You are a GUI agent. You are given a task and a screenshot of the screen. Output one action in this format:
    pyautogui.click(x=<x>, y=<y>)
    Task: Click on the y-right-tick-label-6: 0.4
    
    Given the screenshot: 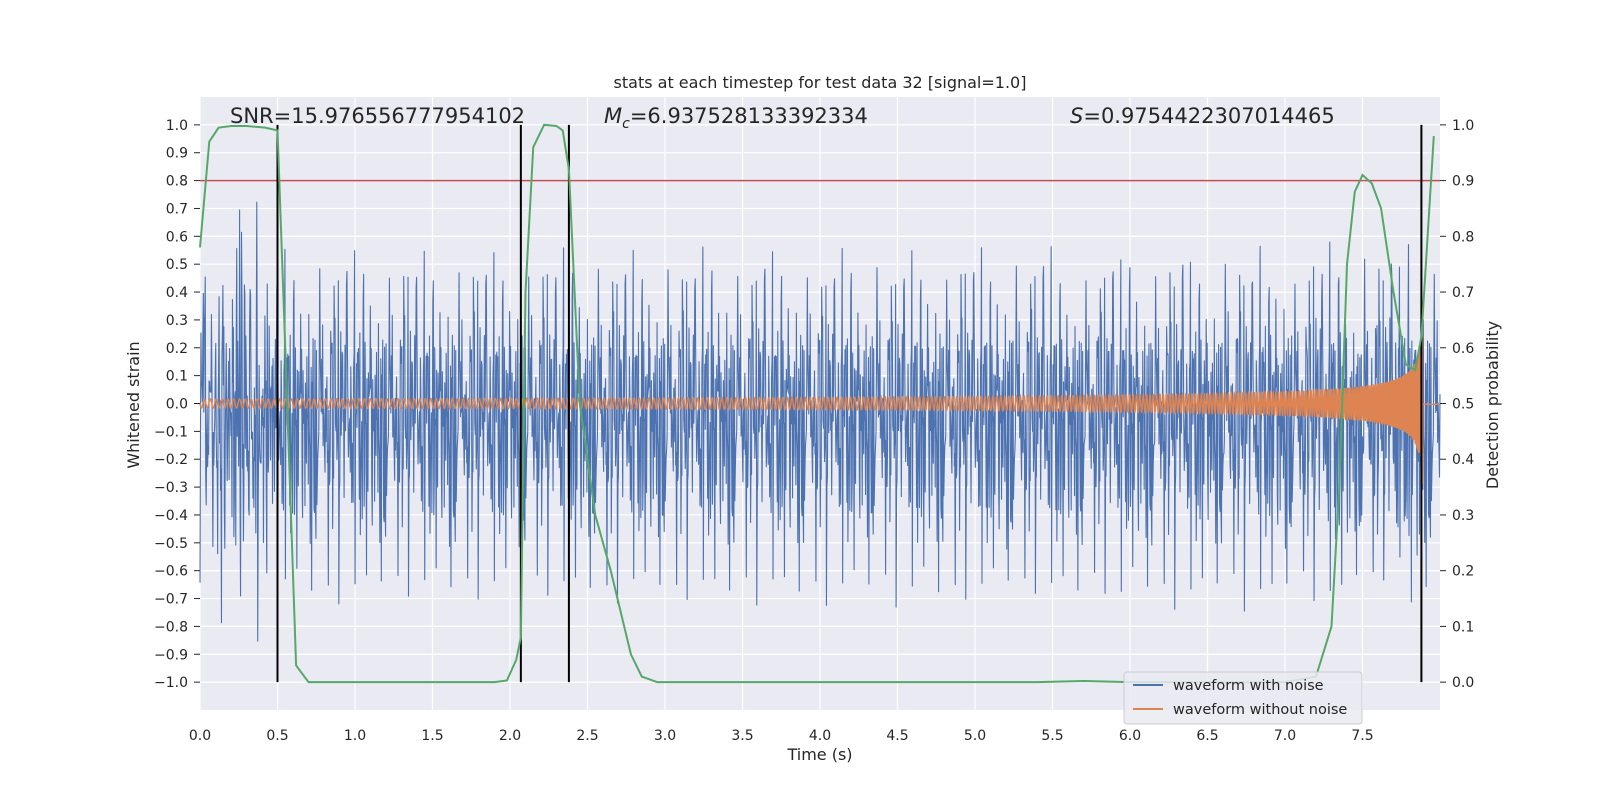 What is the action you would take?
    pyautogui.click(x=1463, y=460)
    